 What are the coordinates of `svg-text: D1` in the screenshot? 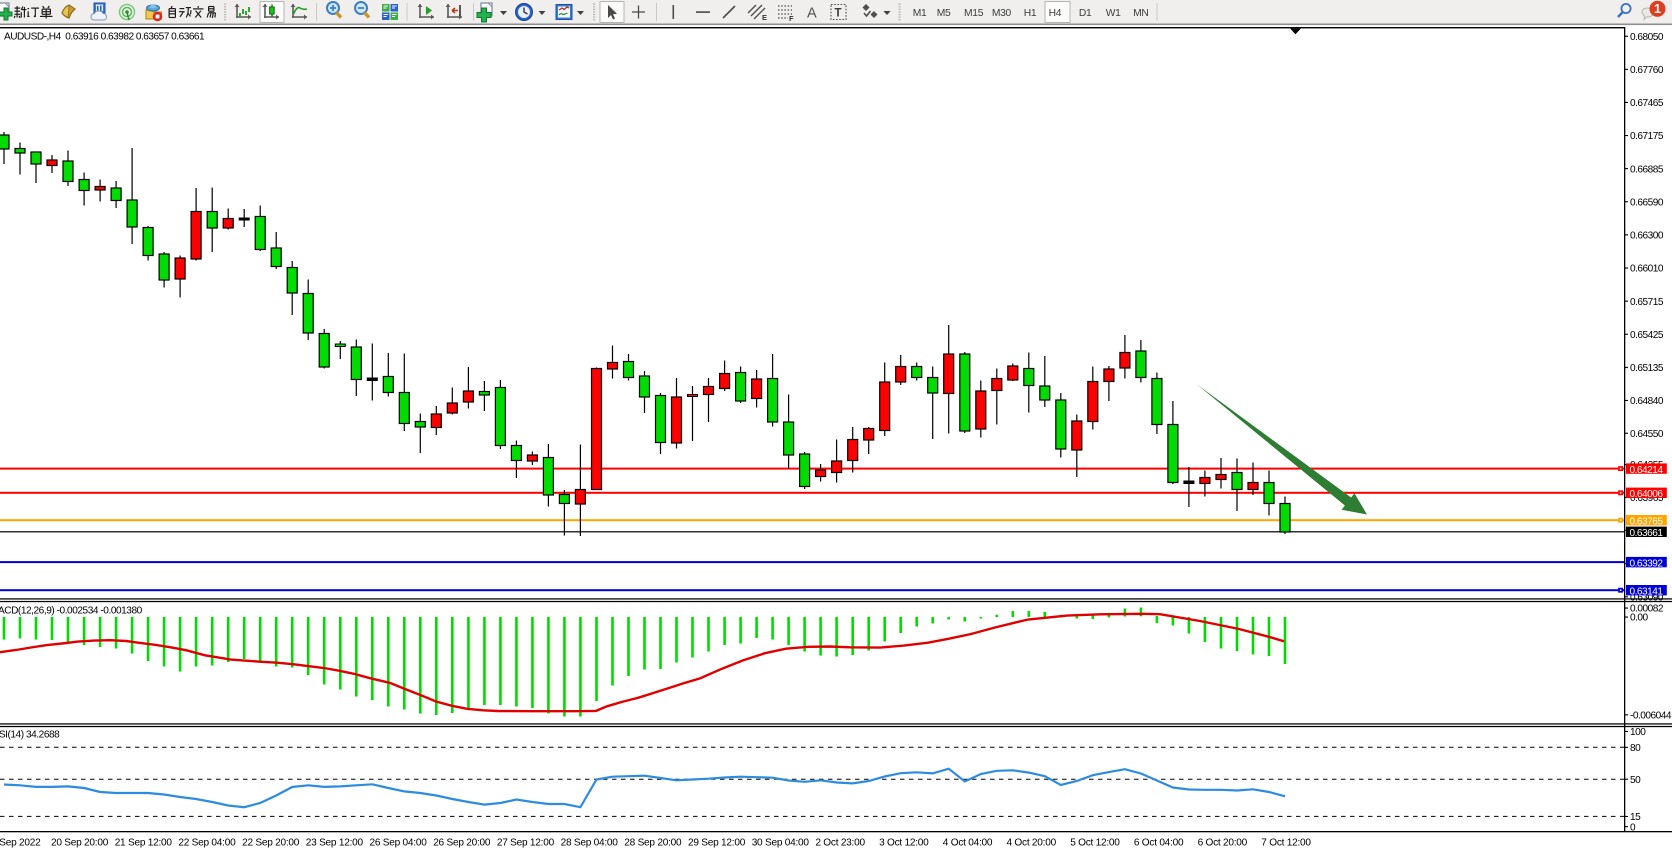 It's located at (1085, 13).